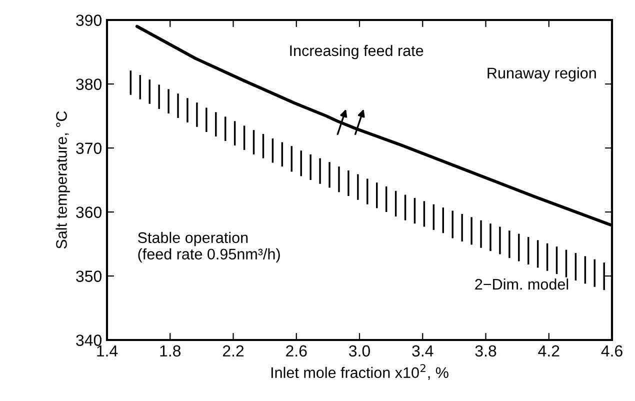 This screenshot has height=401, width=635. What do you see at coordinates (89, 84) in the screenshot?
I see `y-tick-label: 380` at bounding box center [89, 84].